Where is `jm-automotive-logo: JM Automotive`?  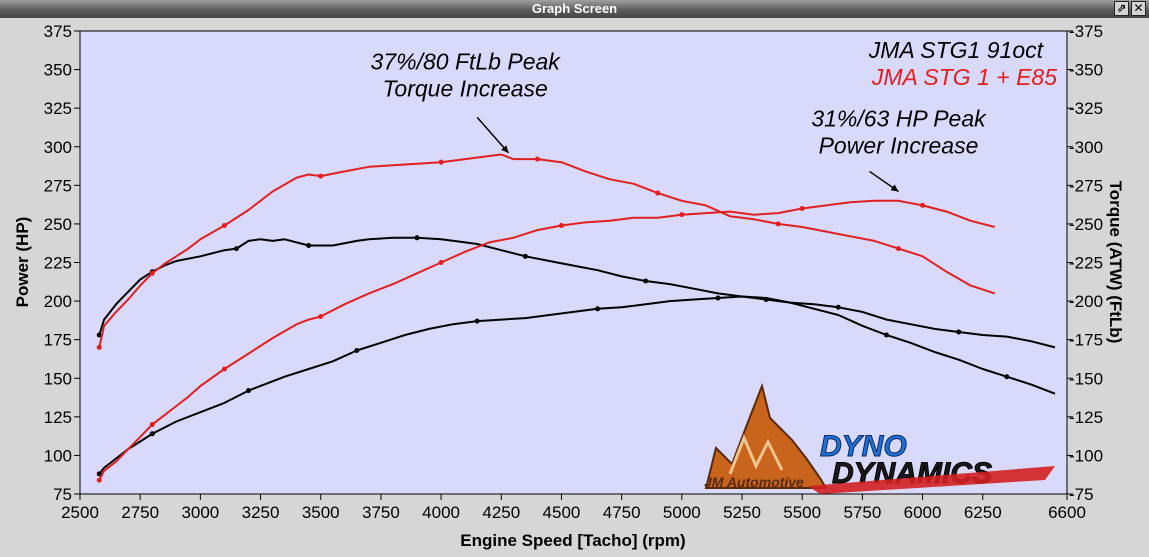
jm-automotive-logo: JM Automotive is located at coordinates (766, 436).